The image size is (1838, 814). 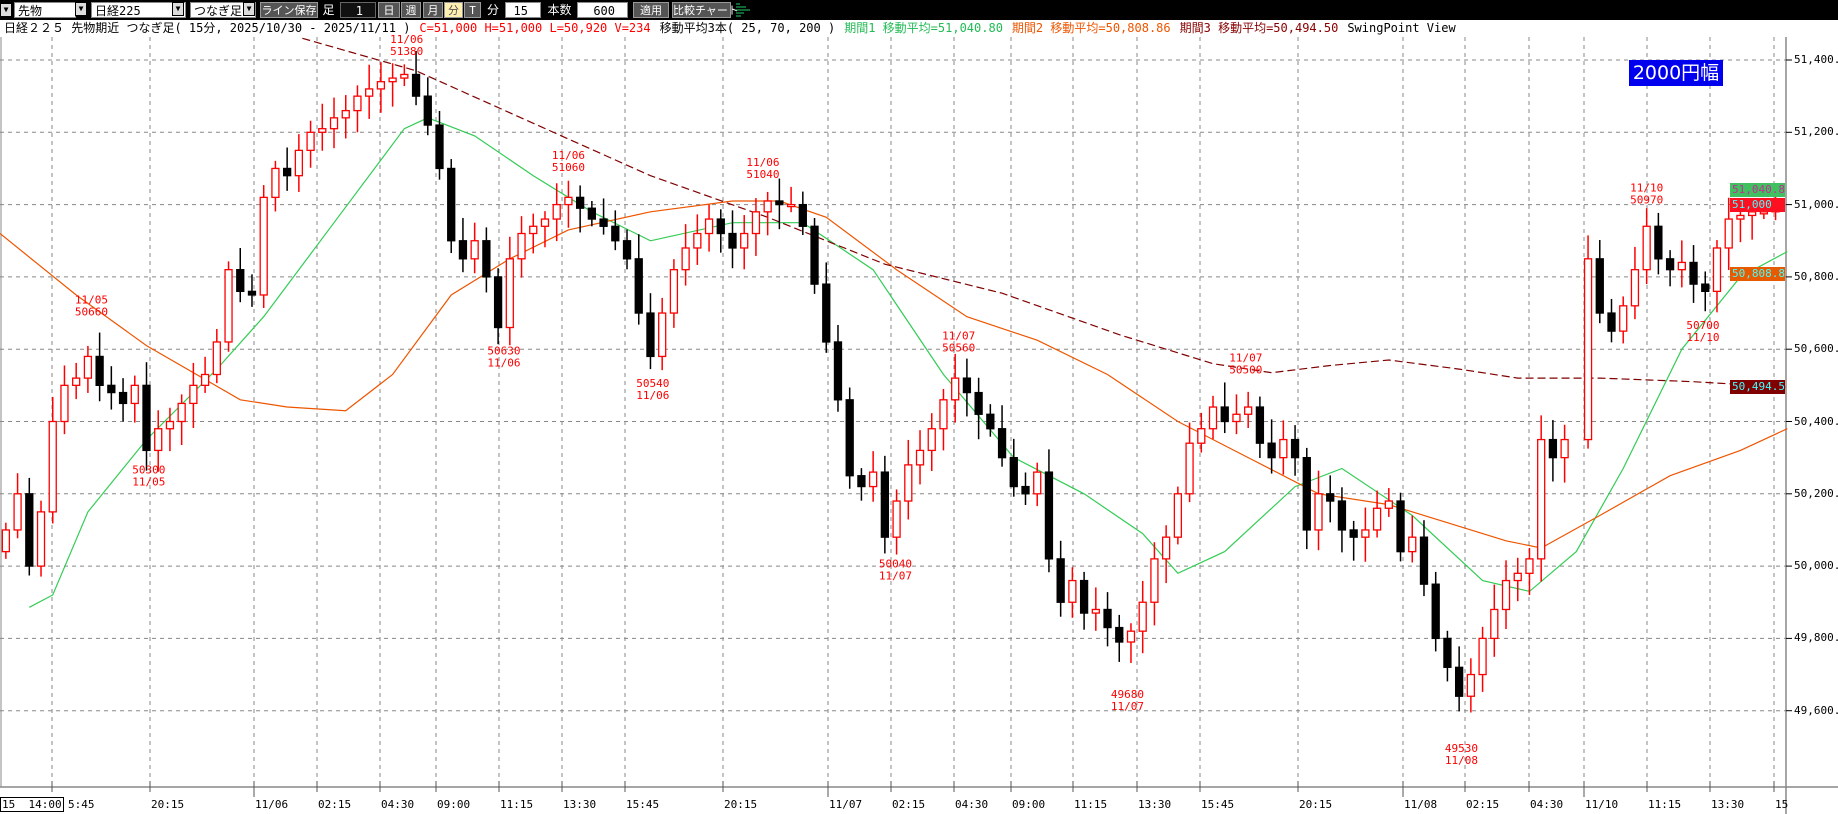 I want to click on swing-price-label: 51040, so click(x=762, y=174).